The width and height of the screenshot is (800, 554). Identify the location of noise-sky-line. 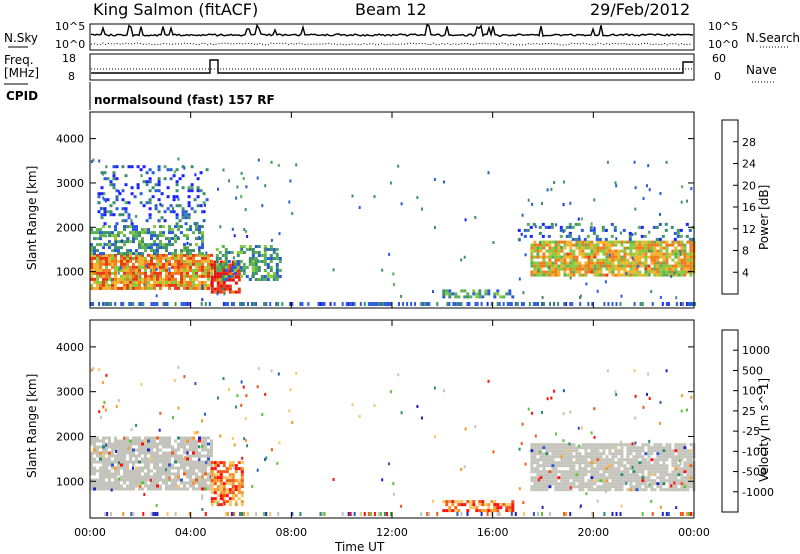
(392, 30).